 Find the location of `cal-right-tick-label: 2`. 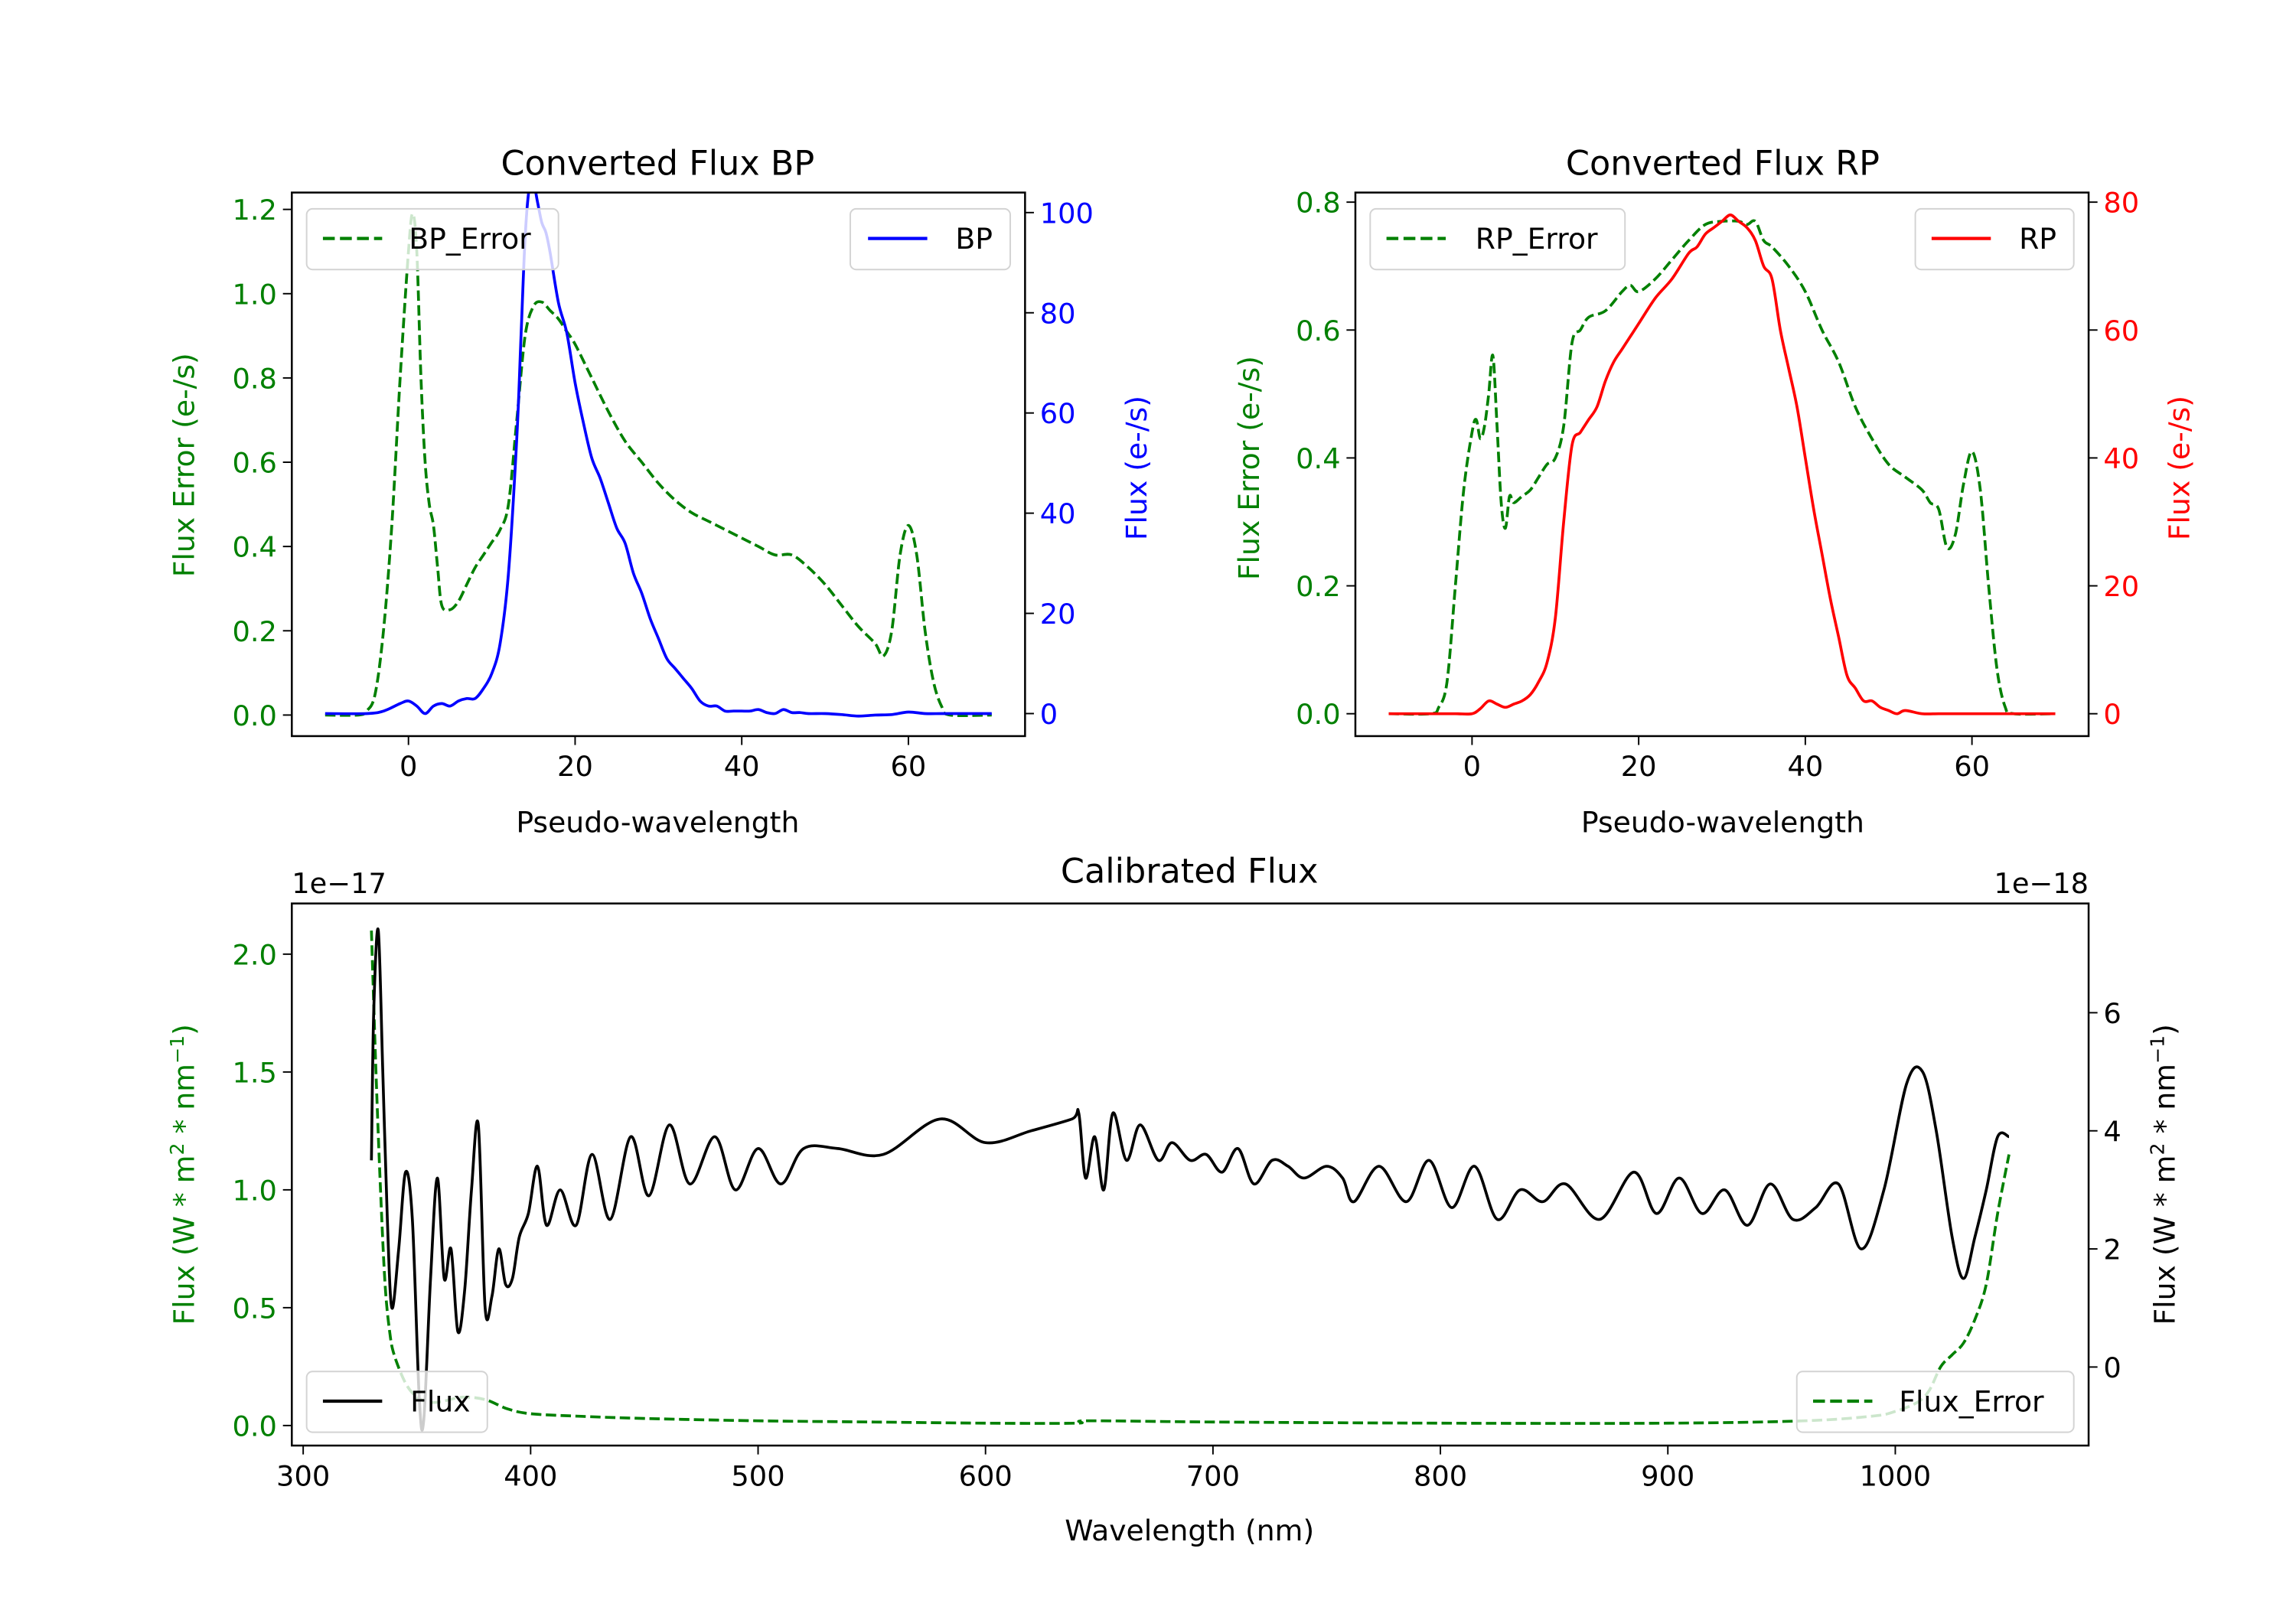

cal-right-tick-label: 2 is located at coordinates (2112, 1250).